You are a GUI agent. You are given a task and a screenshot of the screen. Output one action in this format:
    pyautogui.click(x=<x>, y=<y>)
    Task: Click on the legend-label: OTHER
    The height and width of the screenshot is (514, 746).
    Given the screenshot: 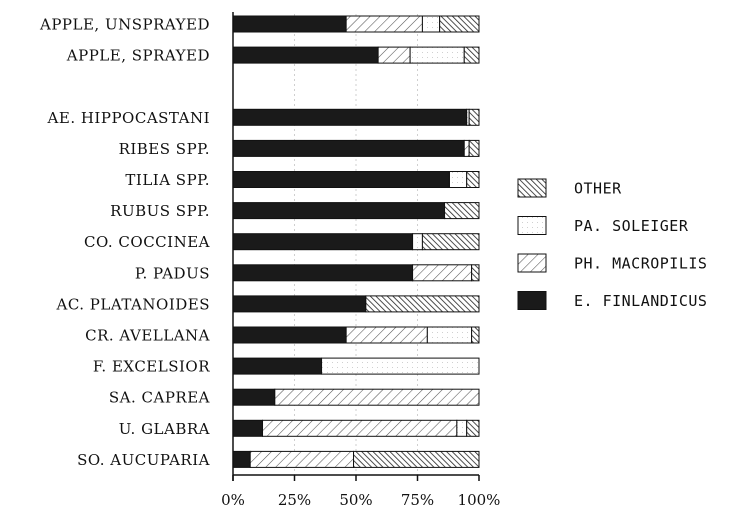 What is the action you would take?
    pyautogui.click(x=598, y=189)
    